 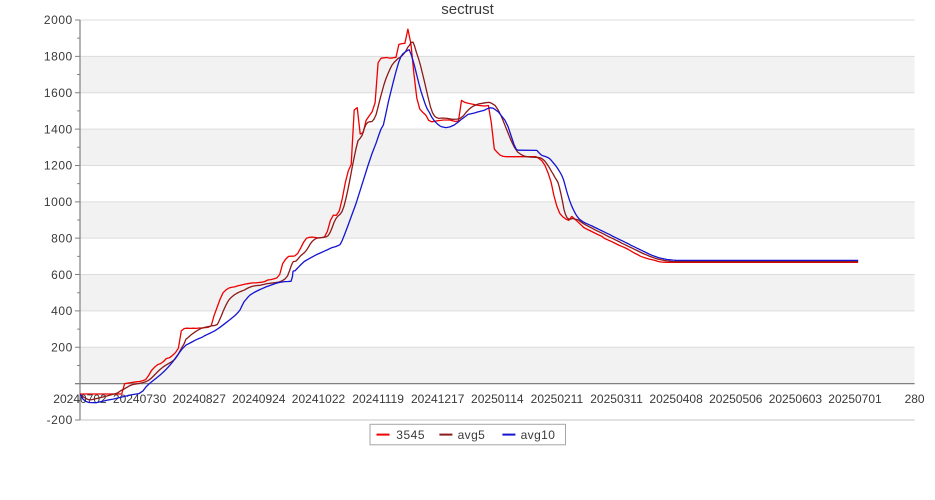 I want to click on svg-text: 800, so click(x=62, y=238).